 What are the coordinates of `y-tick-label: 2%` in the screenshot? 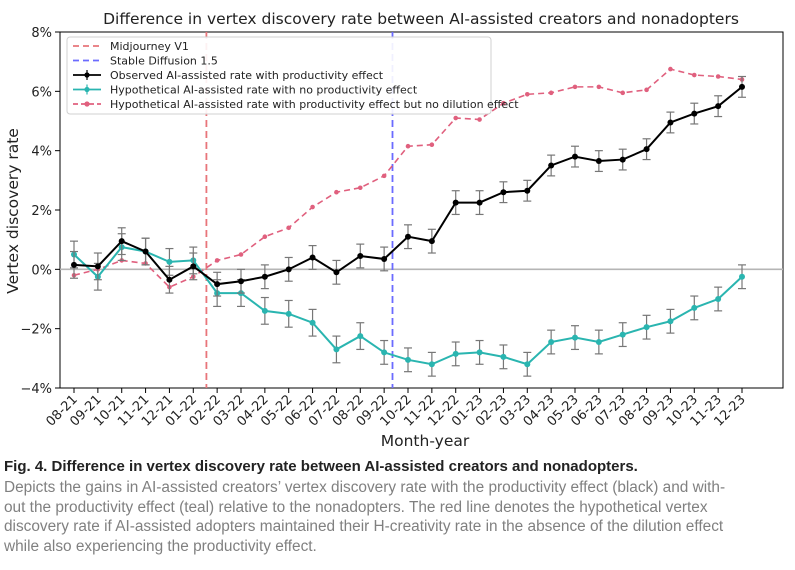 It's located at (41, 211).